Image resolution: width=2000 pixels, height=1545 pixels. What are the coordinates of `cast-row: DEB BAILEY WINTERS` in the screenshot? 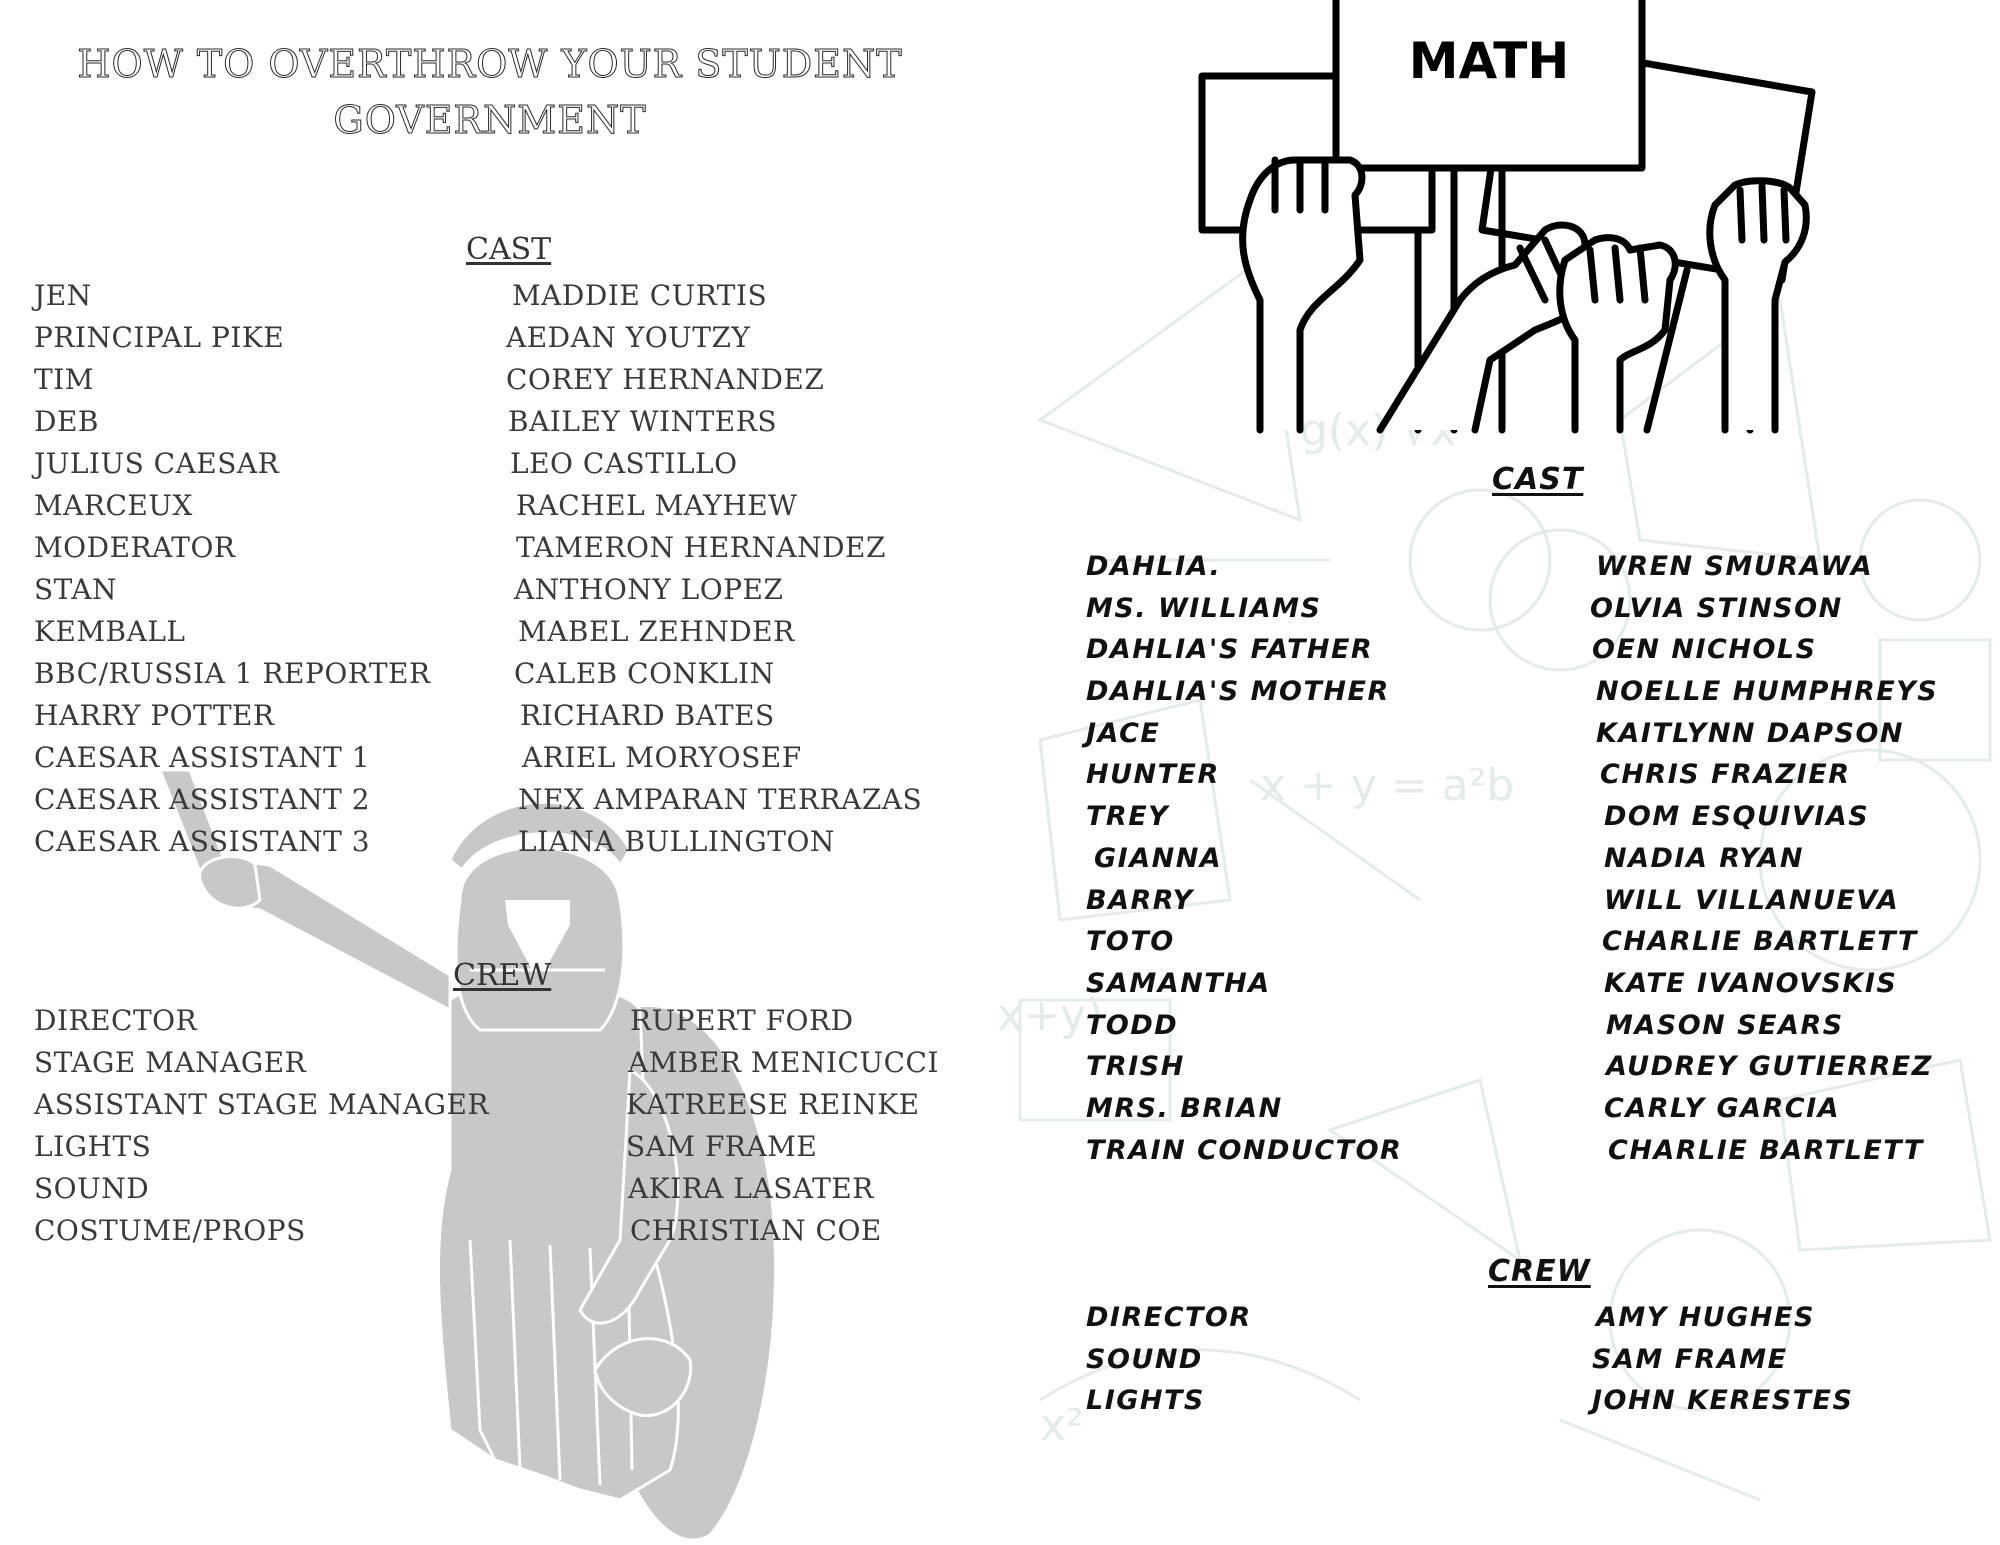 It's located at (509, 422).